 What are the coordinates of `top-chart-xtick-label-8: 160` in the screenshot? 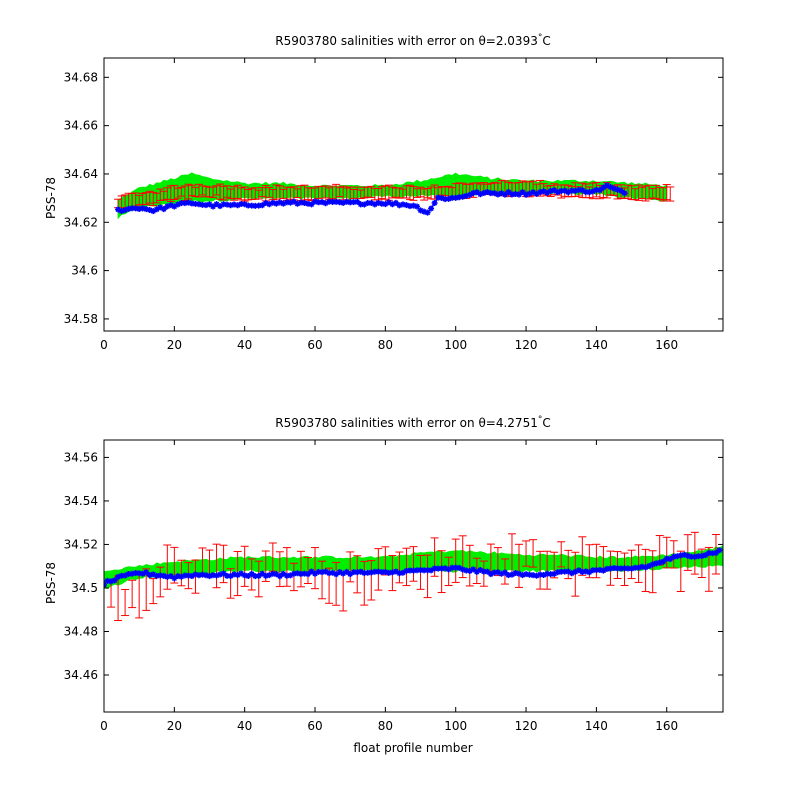 It's located at (666, 345).